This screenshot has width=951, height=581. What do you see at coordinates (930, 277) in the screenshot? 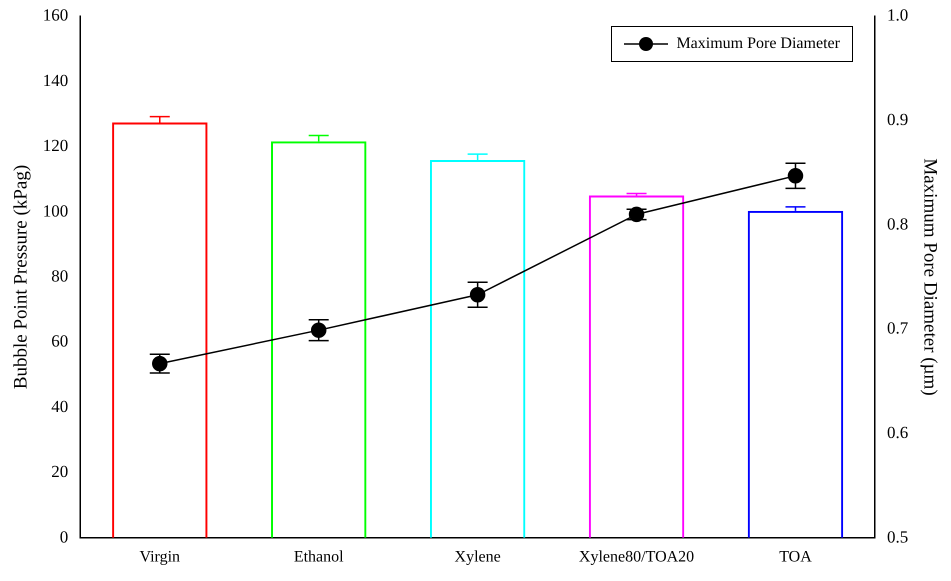
I see `y2-axis-title: Maximum Pore Diameter (µm)` at bounding box center [930, 277].